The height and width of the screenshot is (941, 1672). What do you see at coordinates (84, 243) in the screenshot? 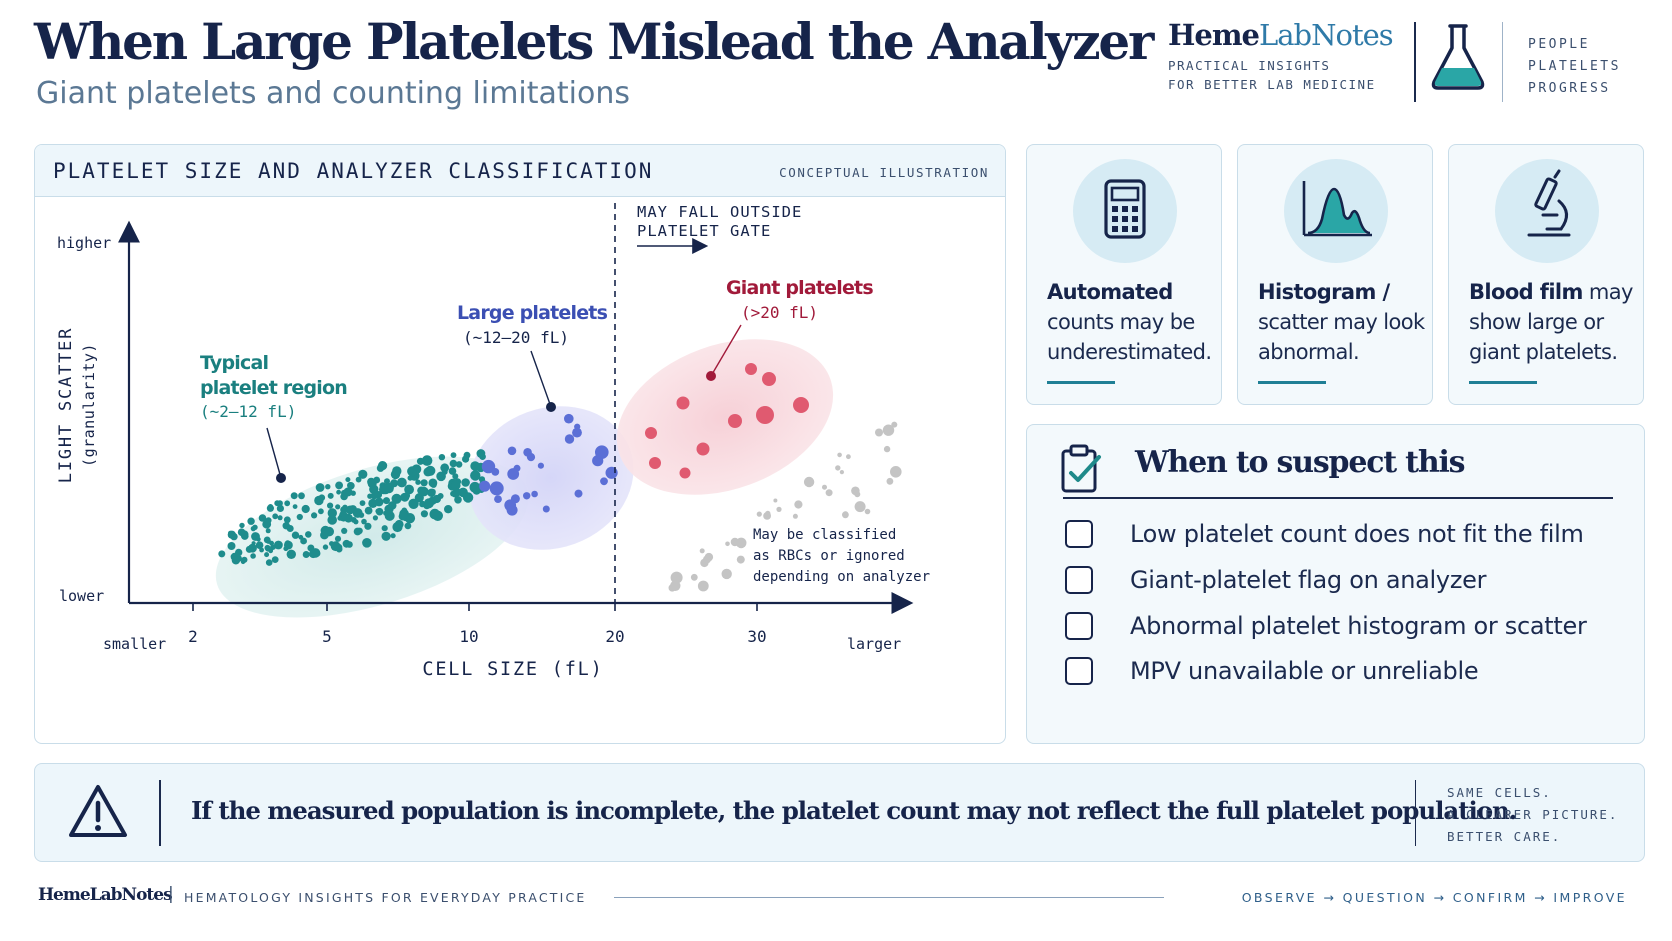
I see `y-max-label: higher` at bounding box center [84, 243].